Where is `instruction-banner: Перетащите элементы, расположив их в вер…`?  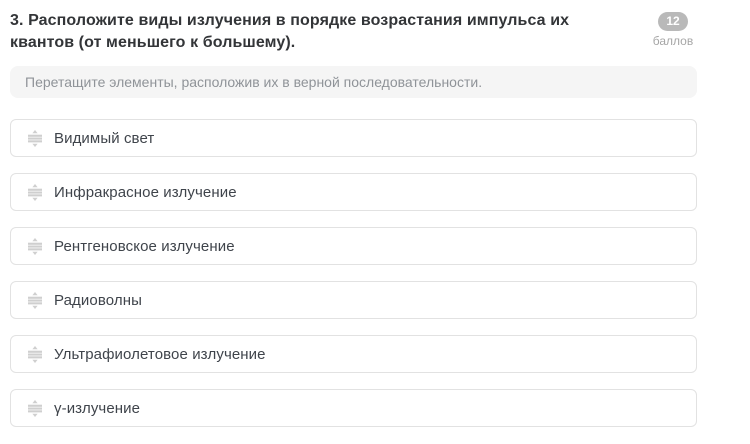
instruction-banner: Перетащите элементы, расположив их в вер… is located at coordinates (353, 82).